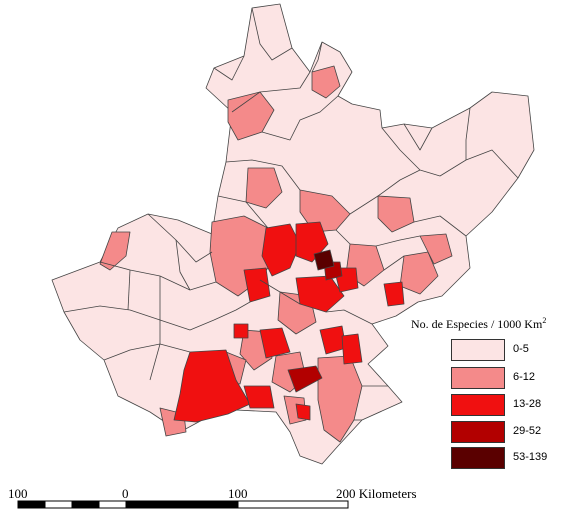  I want to click on legend-item: 0-5, so click(506, 351).